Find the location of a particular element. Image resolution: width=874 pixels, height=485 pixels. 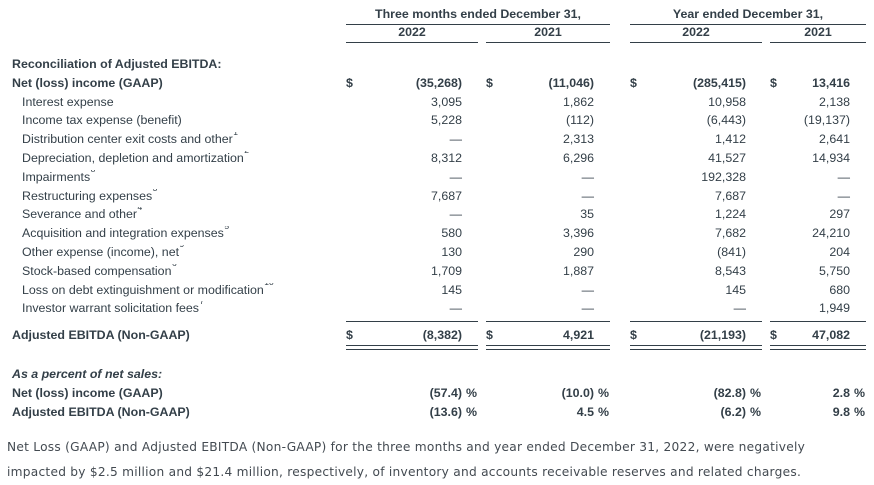

cell-group: 1,412 is located at coordinates (696, 139).